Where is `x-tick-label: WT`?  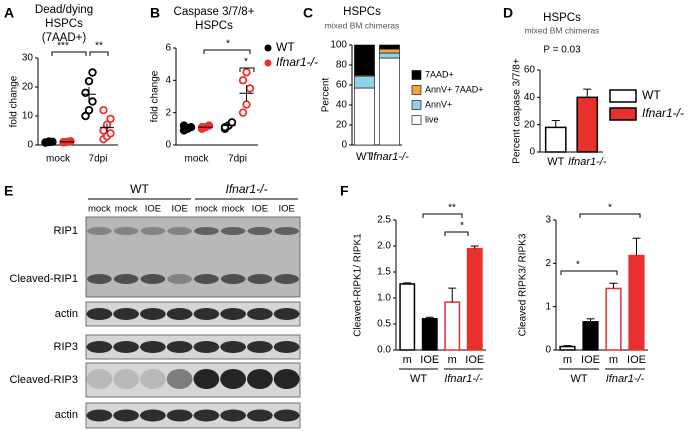
x-tick-label: WT is located at coordinates (364, 157).